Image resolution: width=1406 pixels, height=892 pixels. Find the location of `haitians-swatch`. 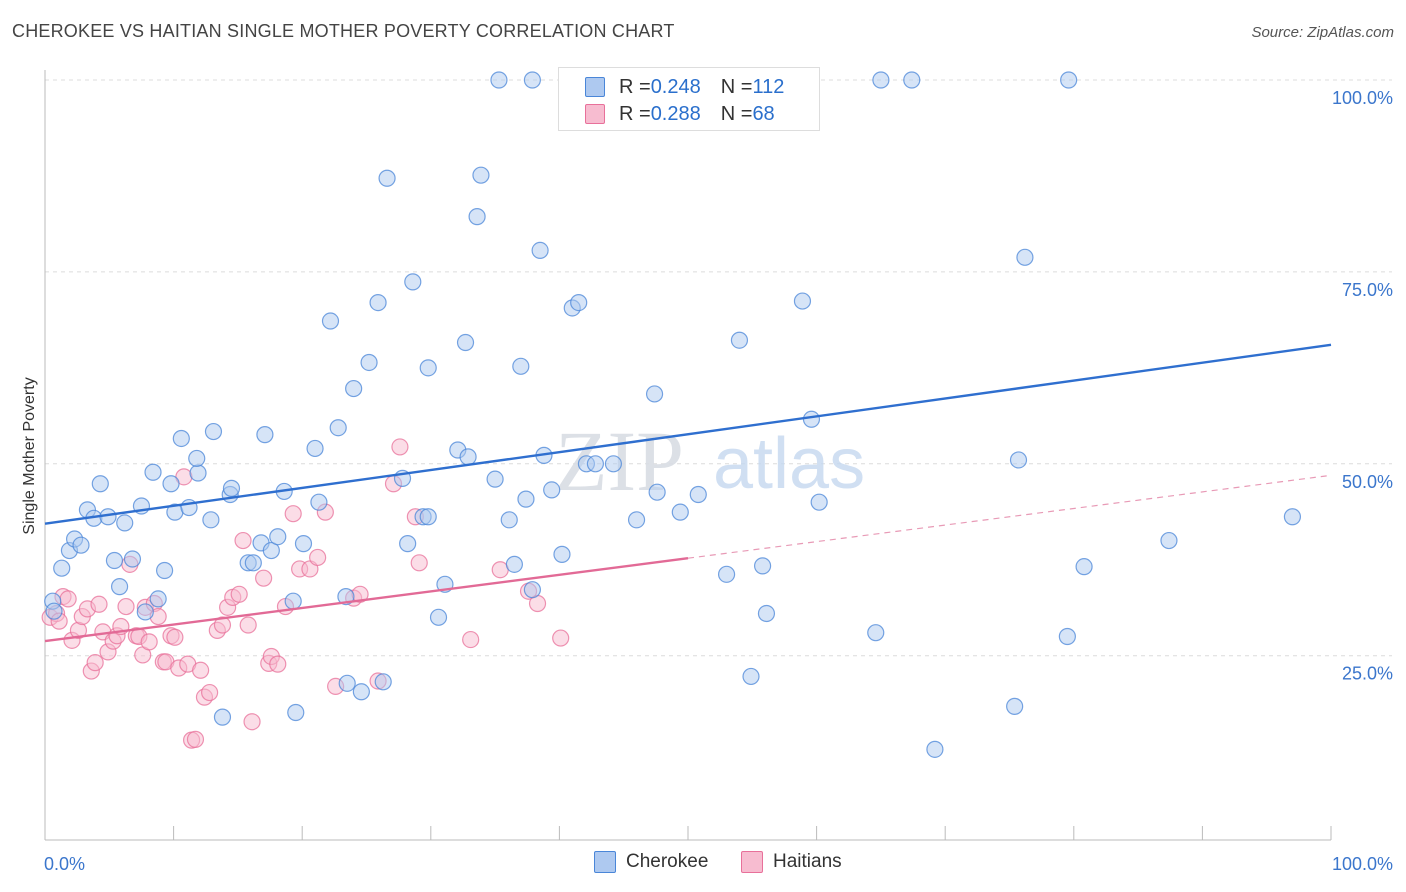

haitians-swatch is located at coordinates (752, 862).